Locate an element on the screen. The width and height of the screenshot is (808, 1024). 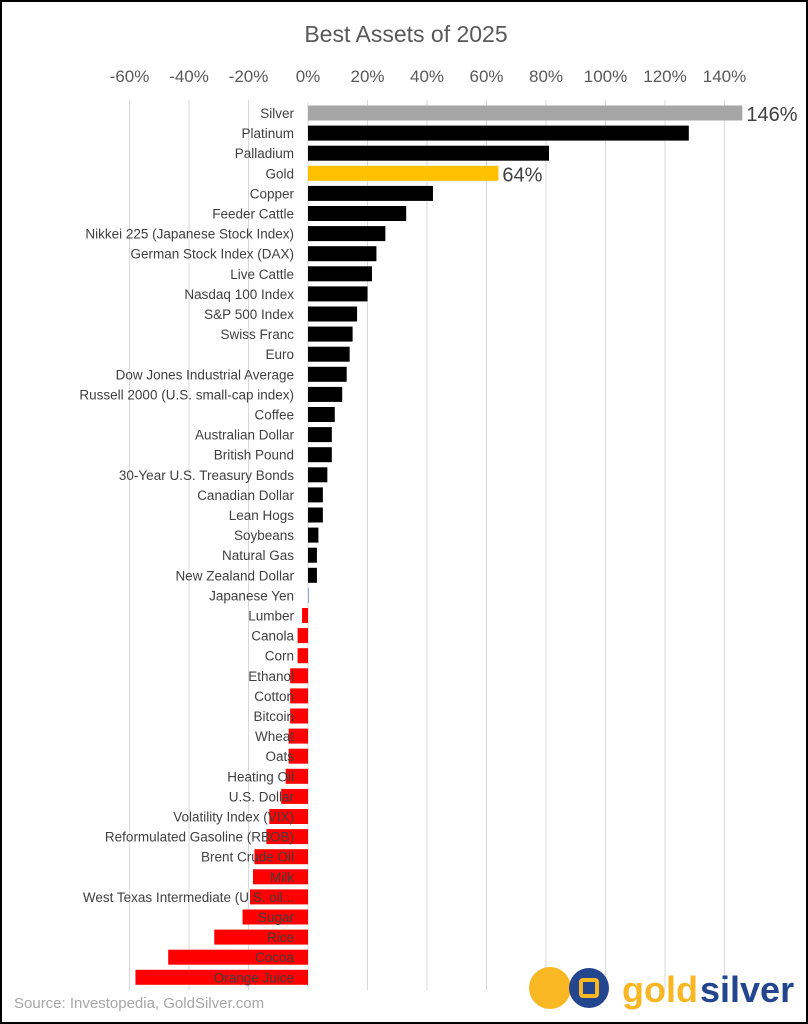
category-label: Canola is located at coordinates (272, 636).